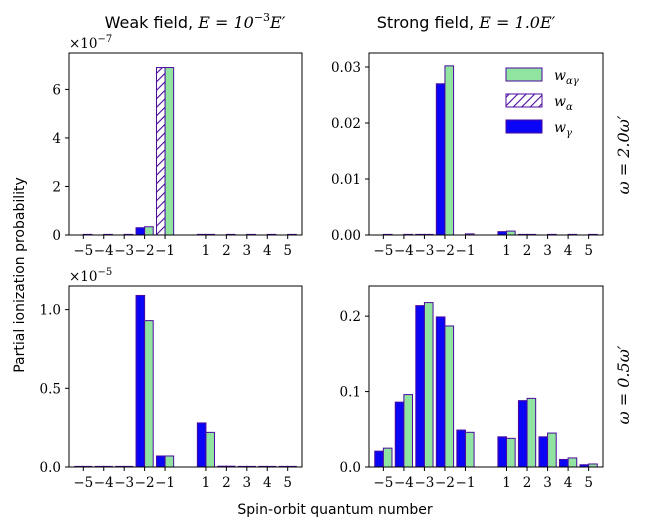 This screenshot has height=522, width=649. Describe the element at coordinates (350, 468) in the screenshot. I see `ytick-label-bottom-right-0: 0.0` at that location.